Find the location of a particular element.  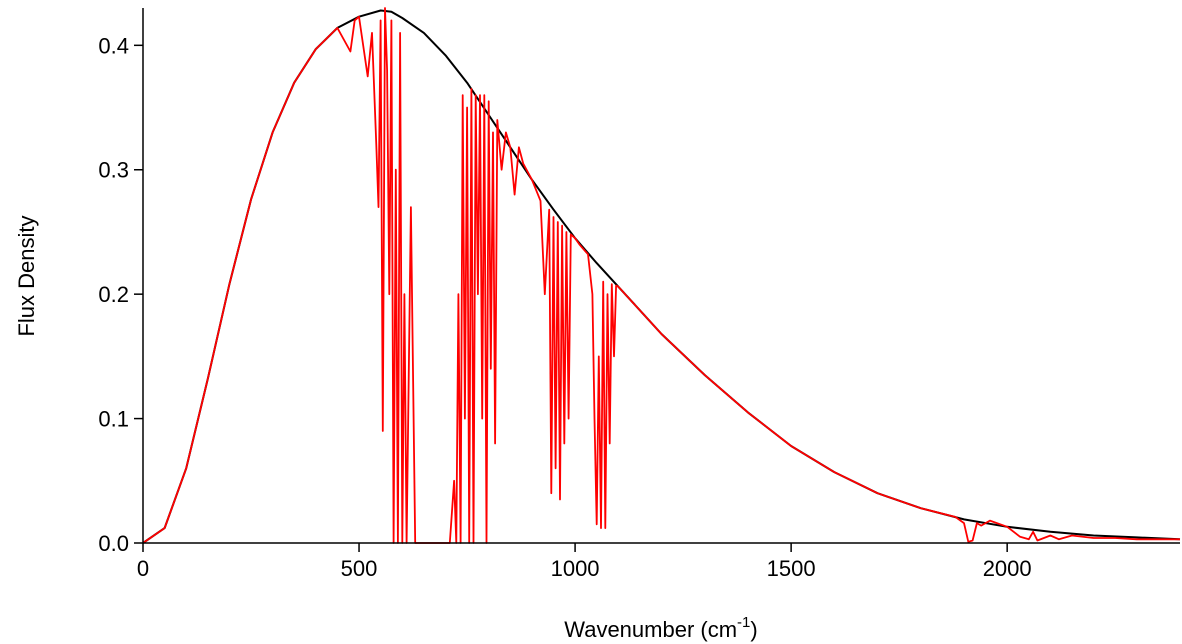

y-tick-label: 0.3 is located at coordinates (113, 170).